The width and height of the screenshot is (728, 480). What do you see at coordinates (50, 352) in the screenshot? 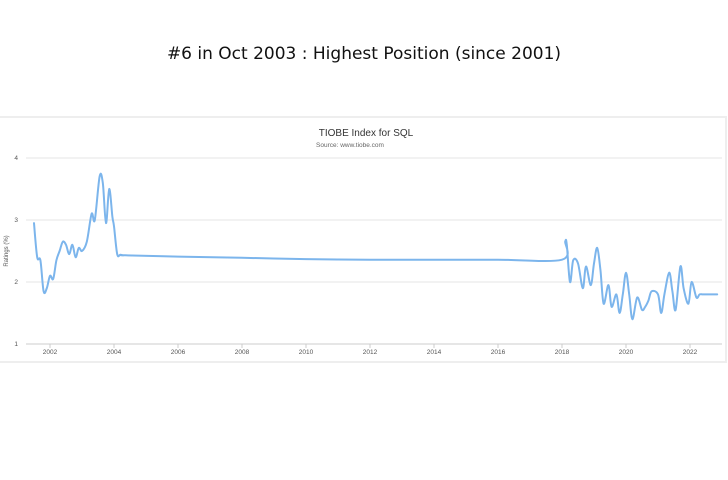
I see `x-tick-label: 2002` at bounding box center [50, 352].